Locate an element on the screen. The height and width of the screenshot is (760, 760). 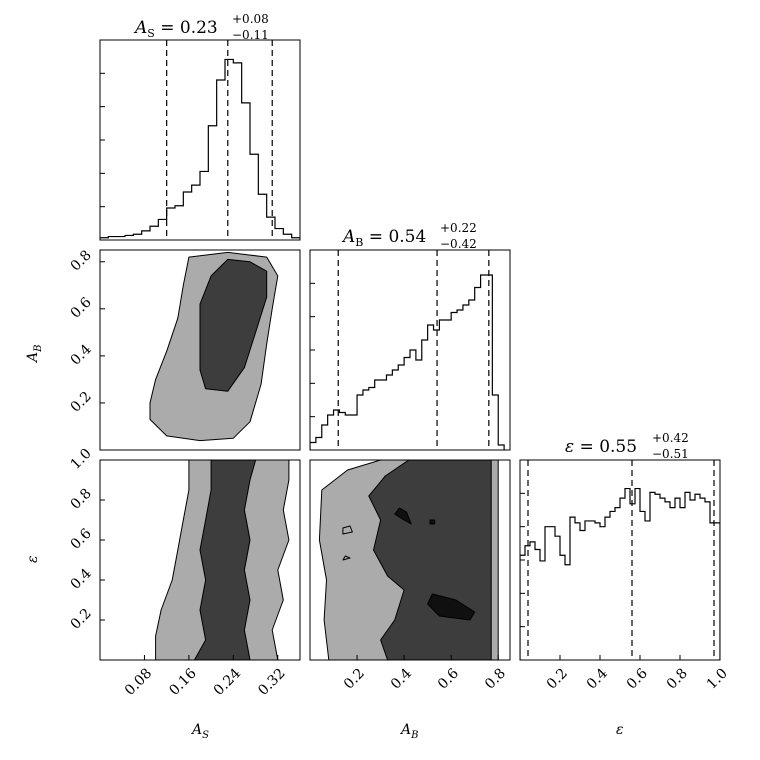
panel-A_S-vs-epsilon: 0.2 0.4 0.6 0.8 1.0 0.08 0.16 0.24 0.32 is located at coordinates (184, 572).